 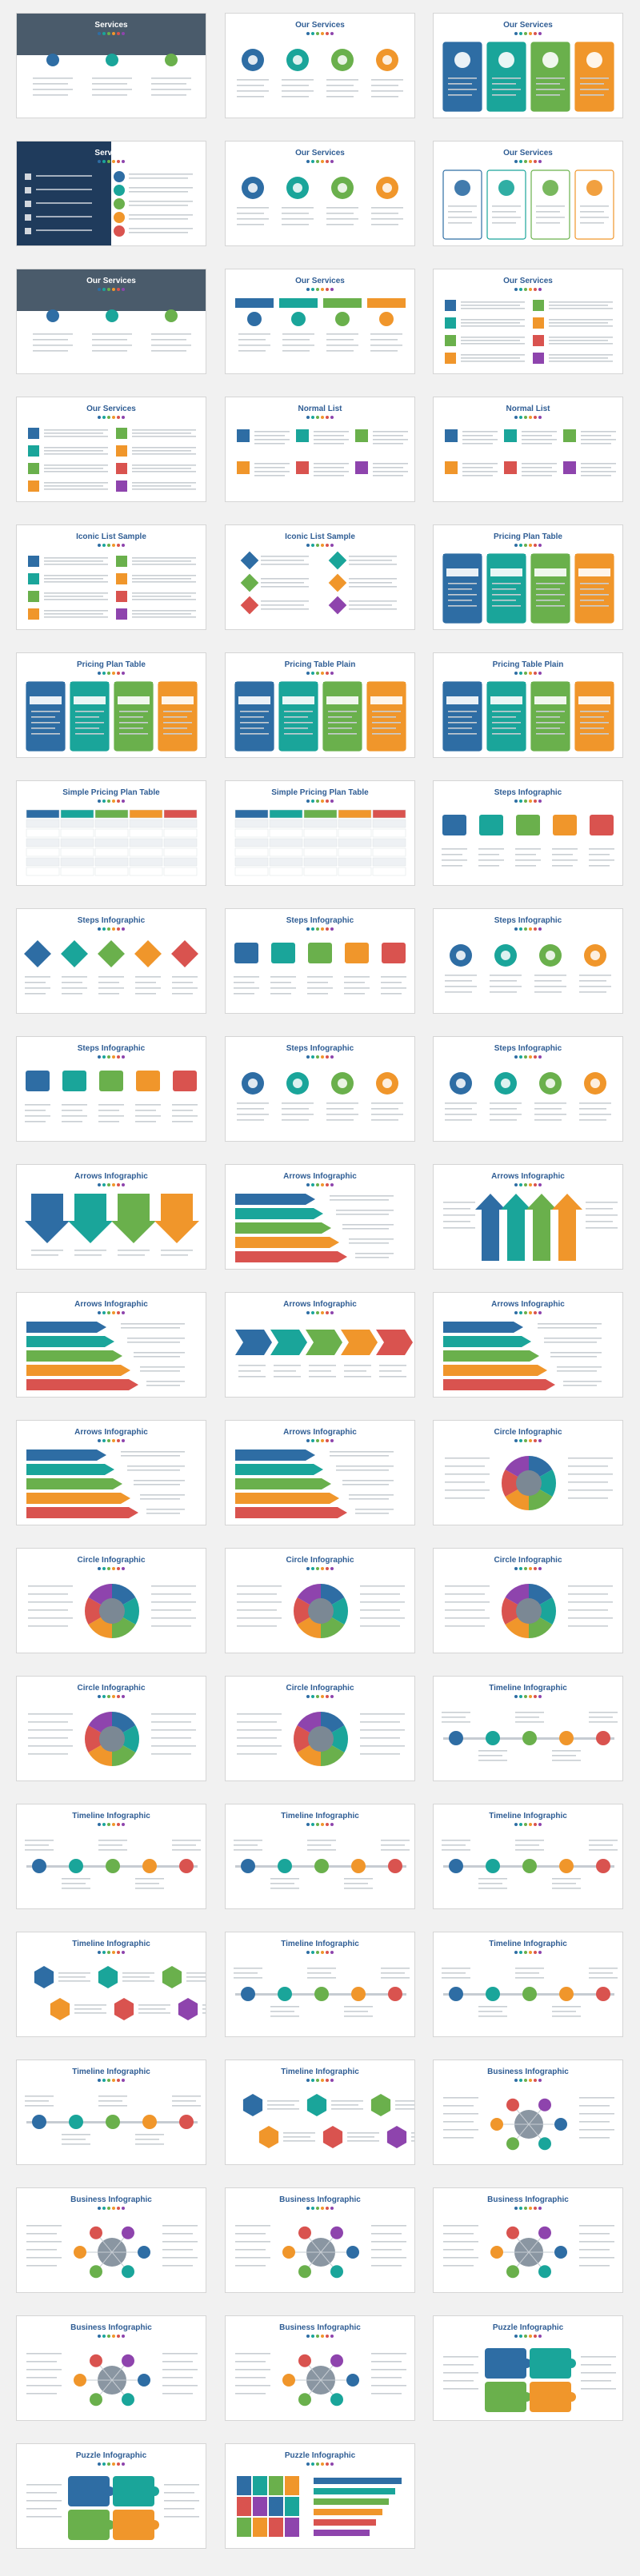 What do you see at coordinates (320, 664) in the screenshot?
I see `slide-title: Pricing Table Plain` at bounding box center [320, 664].